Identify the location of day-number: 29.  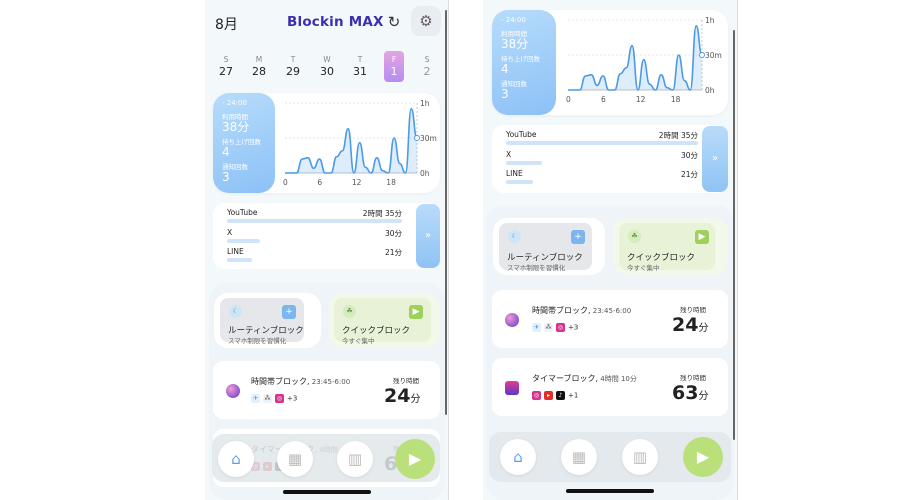
(293, 71).